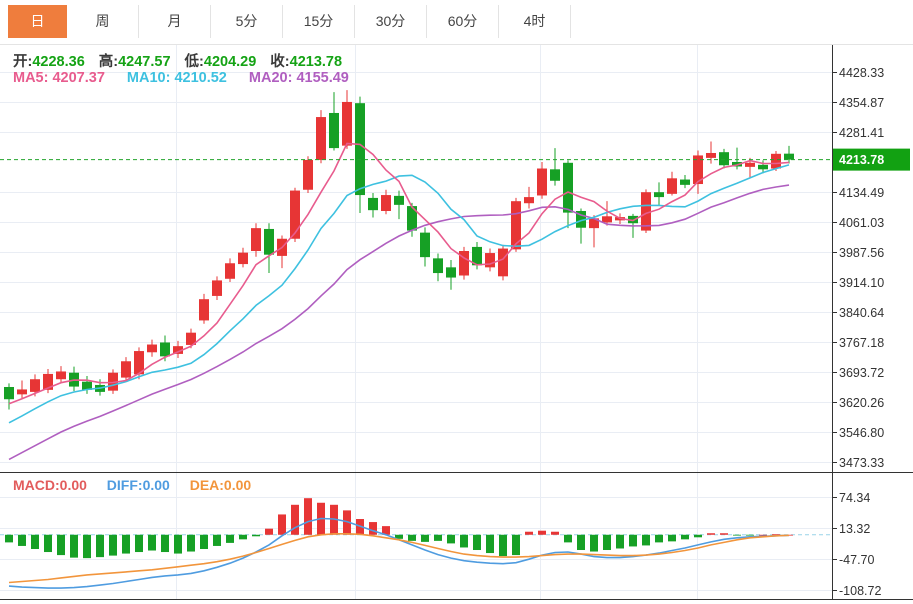 This screenshot has width=913, height=604. I want to click on macd-value-legend: MACD:0.00, so click(50, 485).